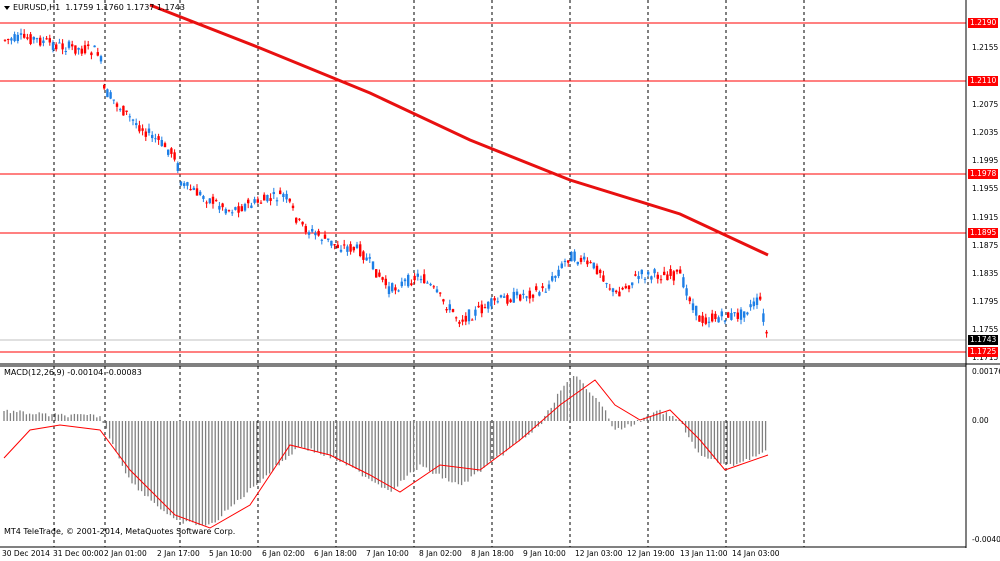 The image size is (1000, 561). I want to click on time-tick: 2 Jan 01:00, so click(125, 553).